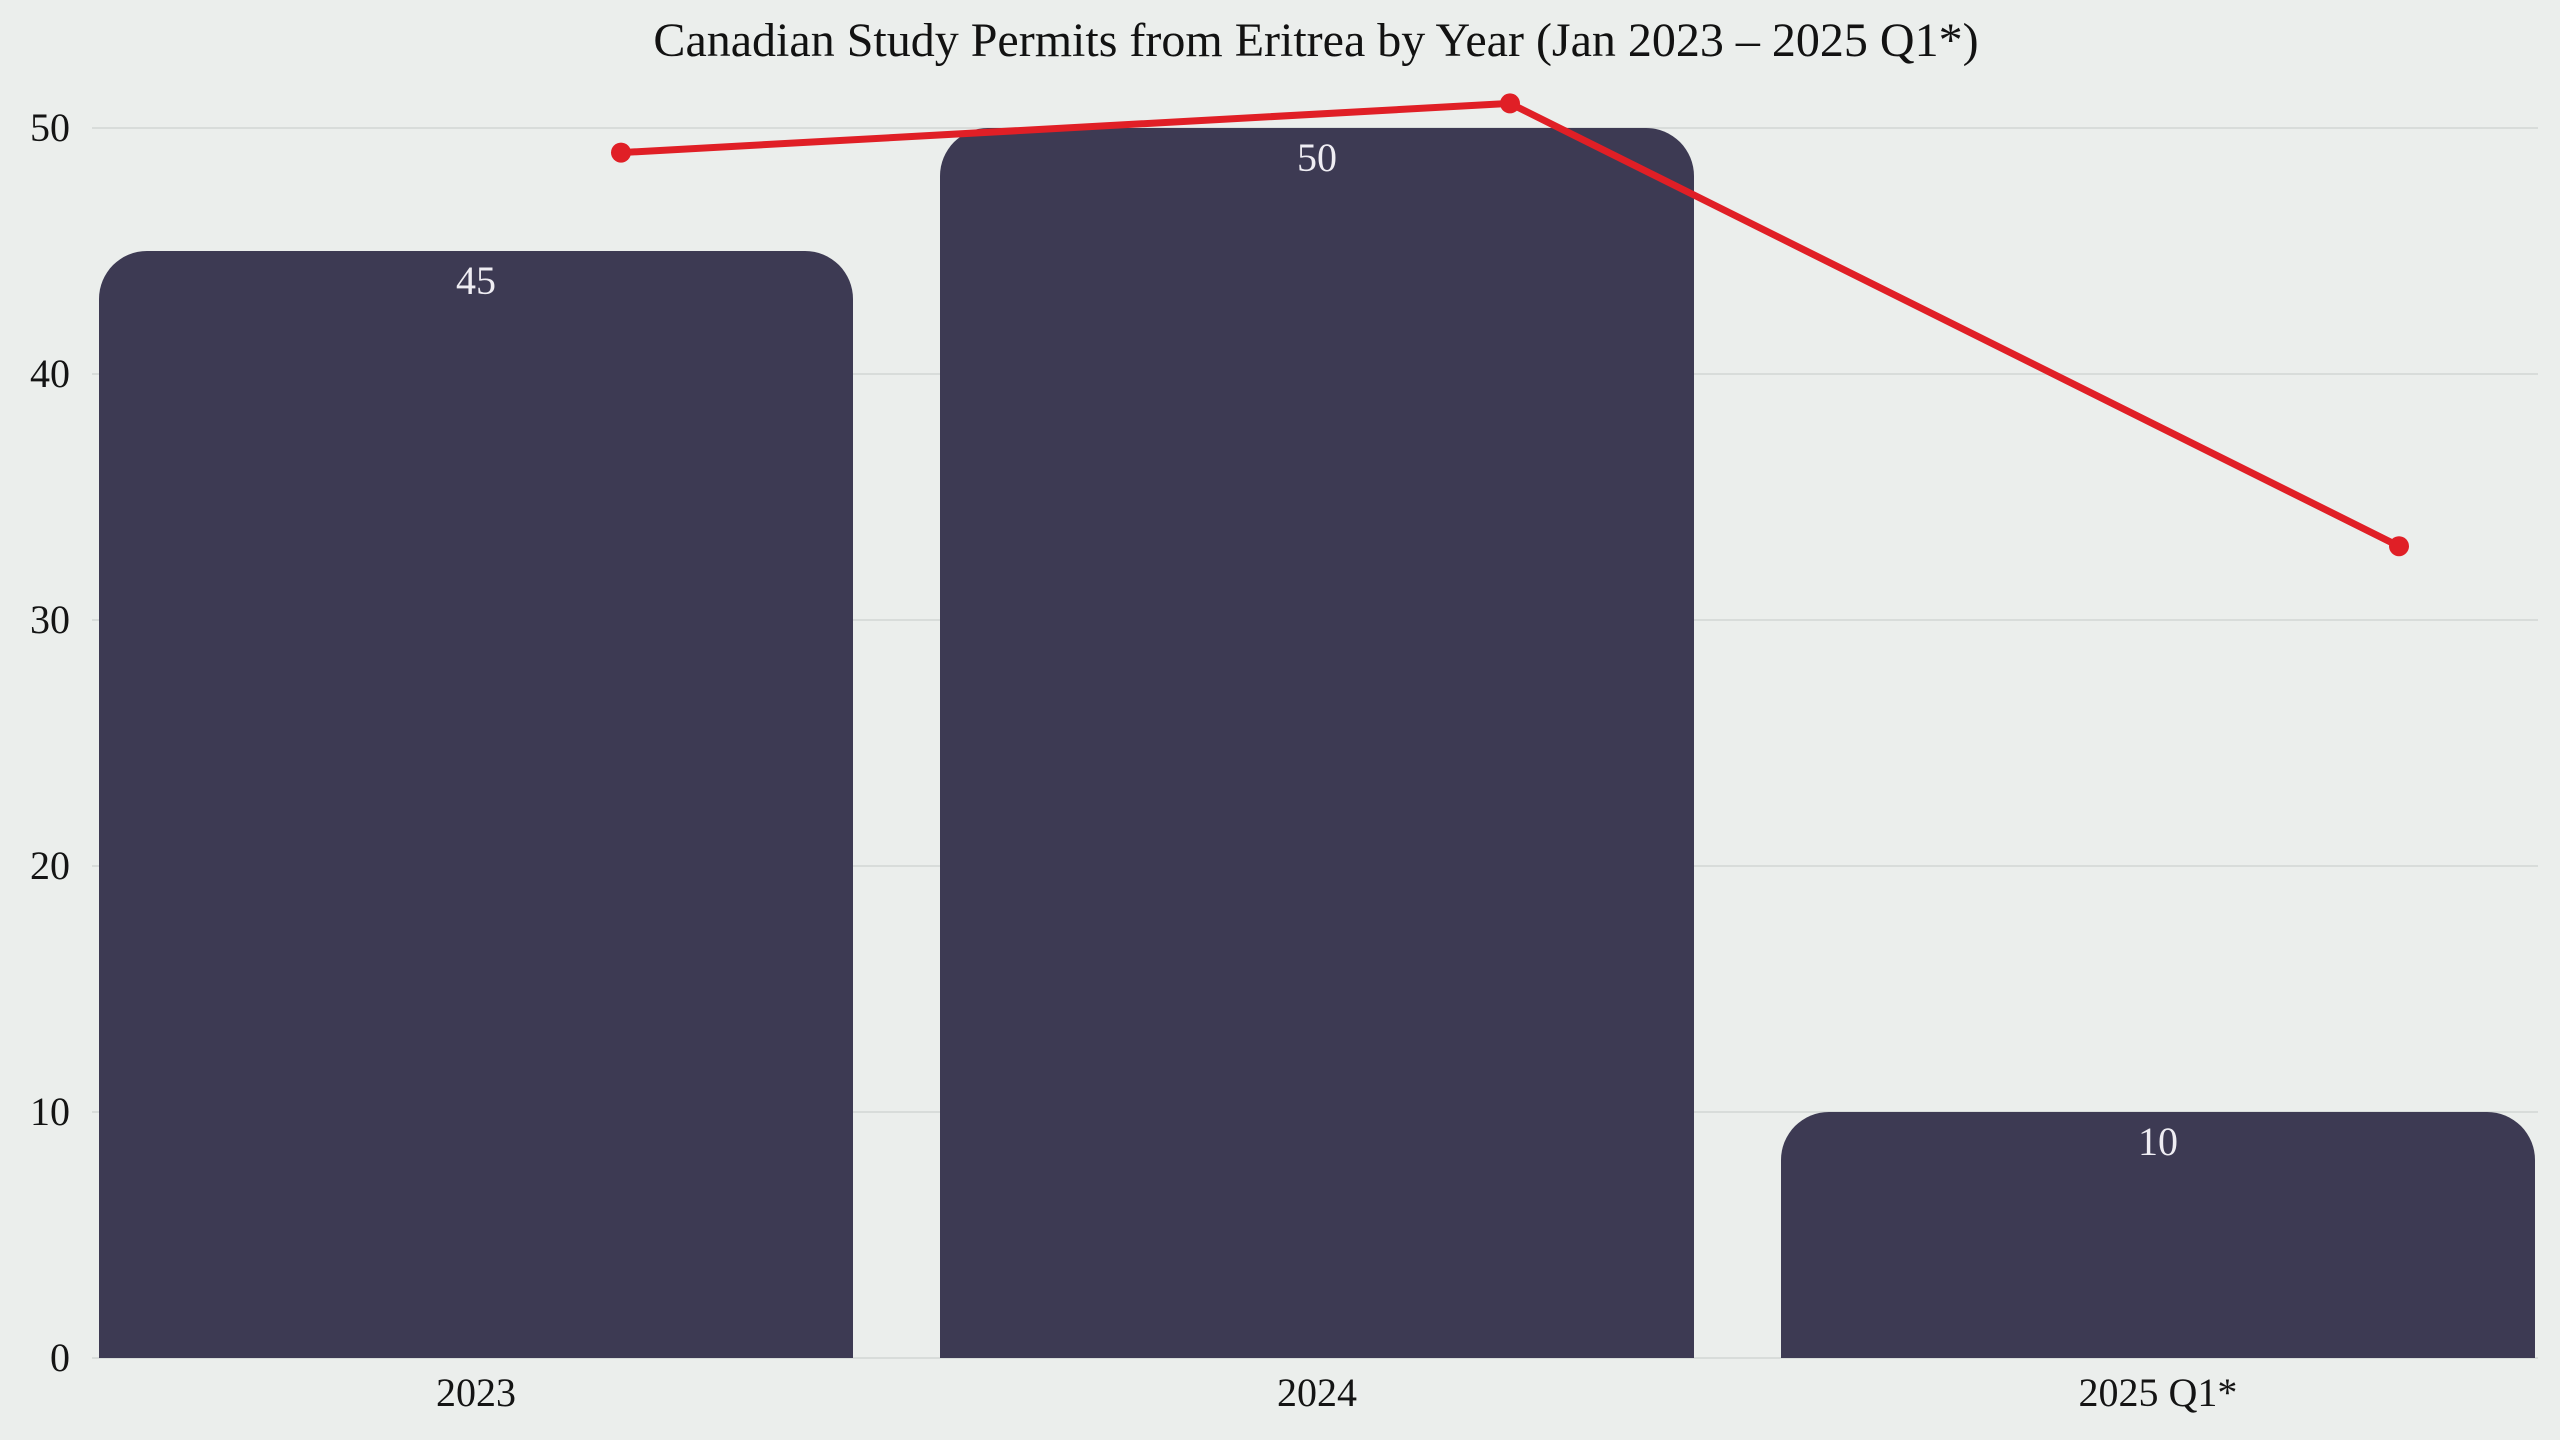 This screenshot has width=2560, height=1440. What do you see at coordinates (476, 280) in the screenshot?
I see `bar-value-label: 45` at bounding box center [476, 280].